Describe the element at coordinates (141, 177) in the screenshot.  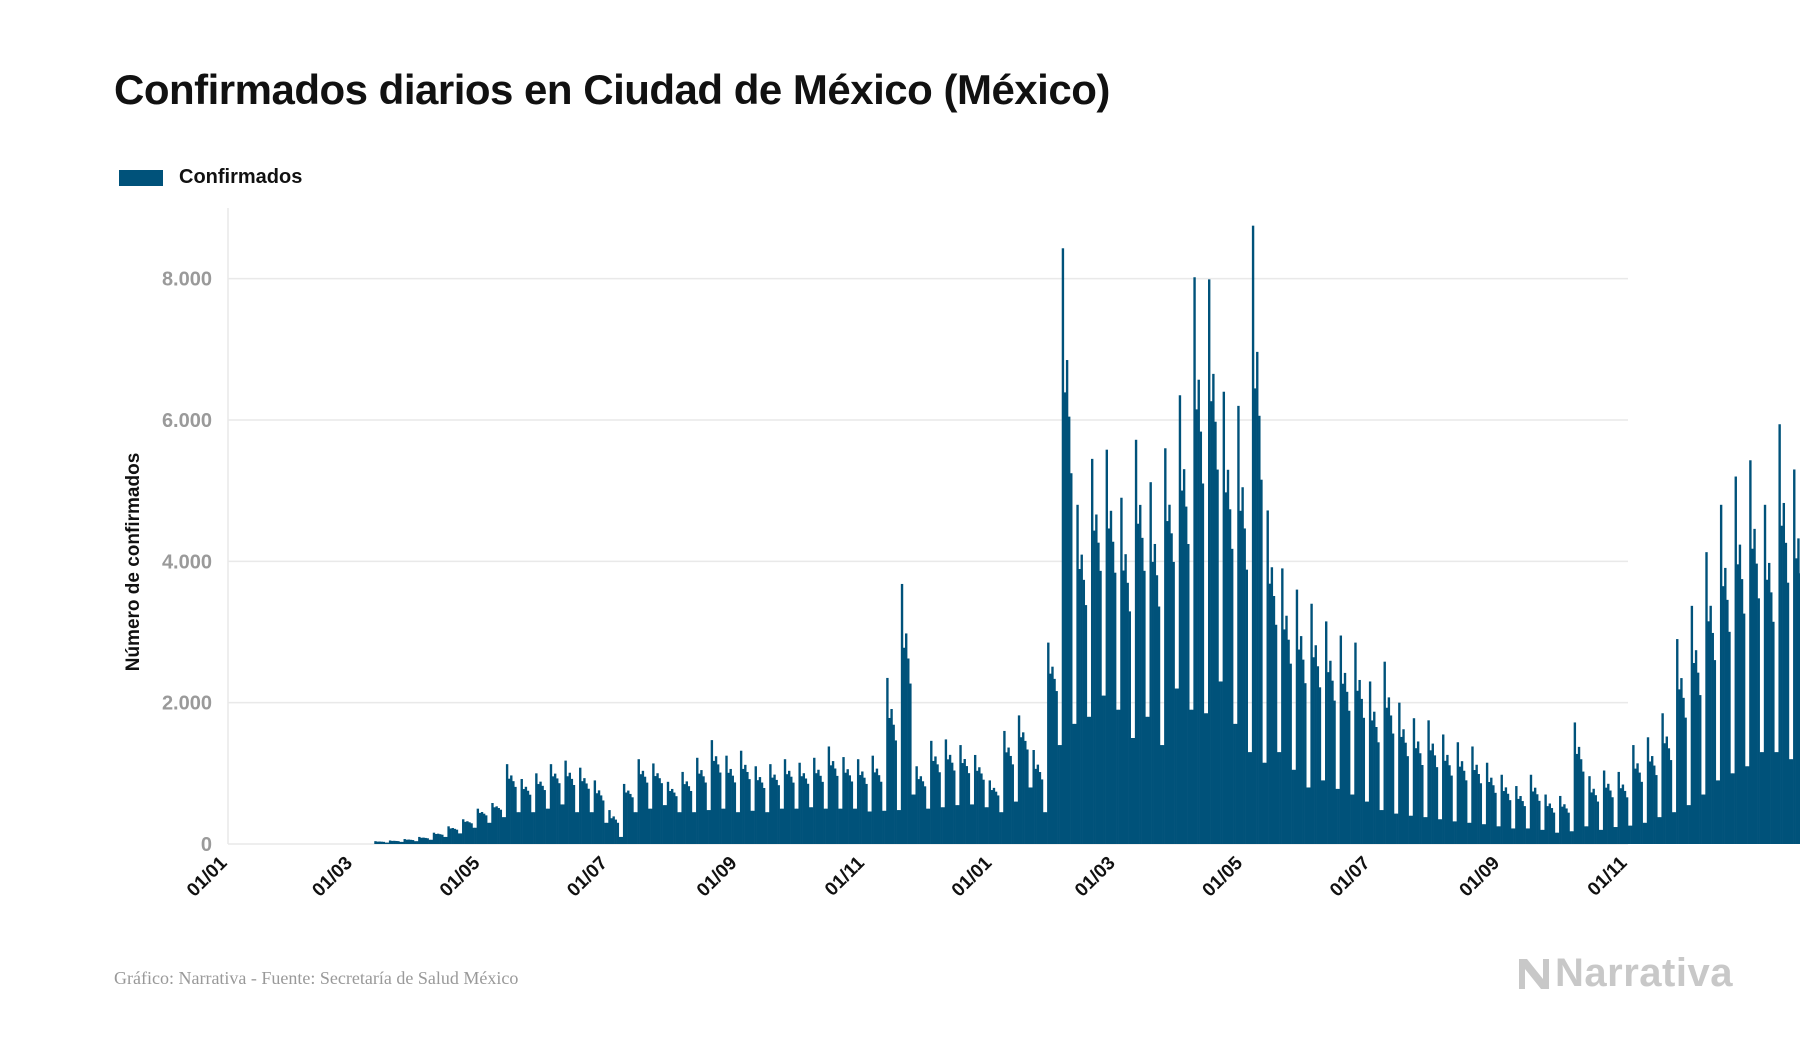
I see `legend-swatch` at that location.